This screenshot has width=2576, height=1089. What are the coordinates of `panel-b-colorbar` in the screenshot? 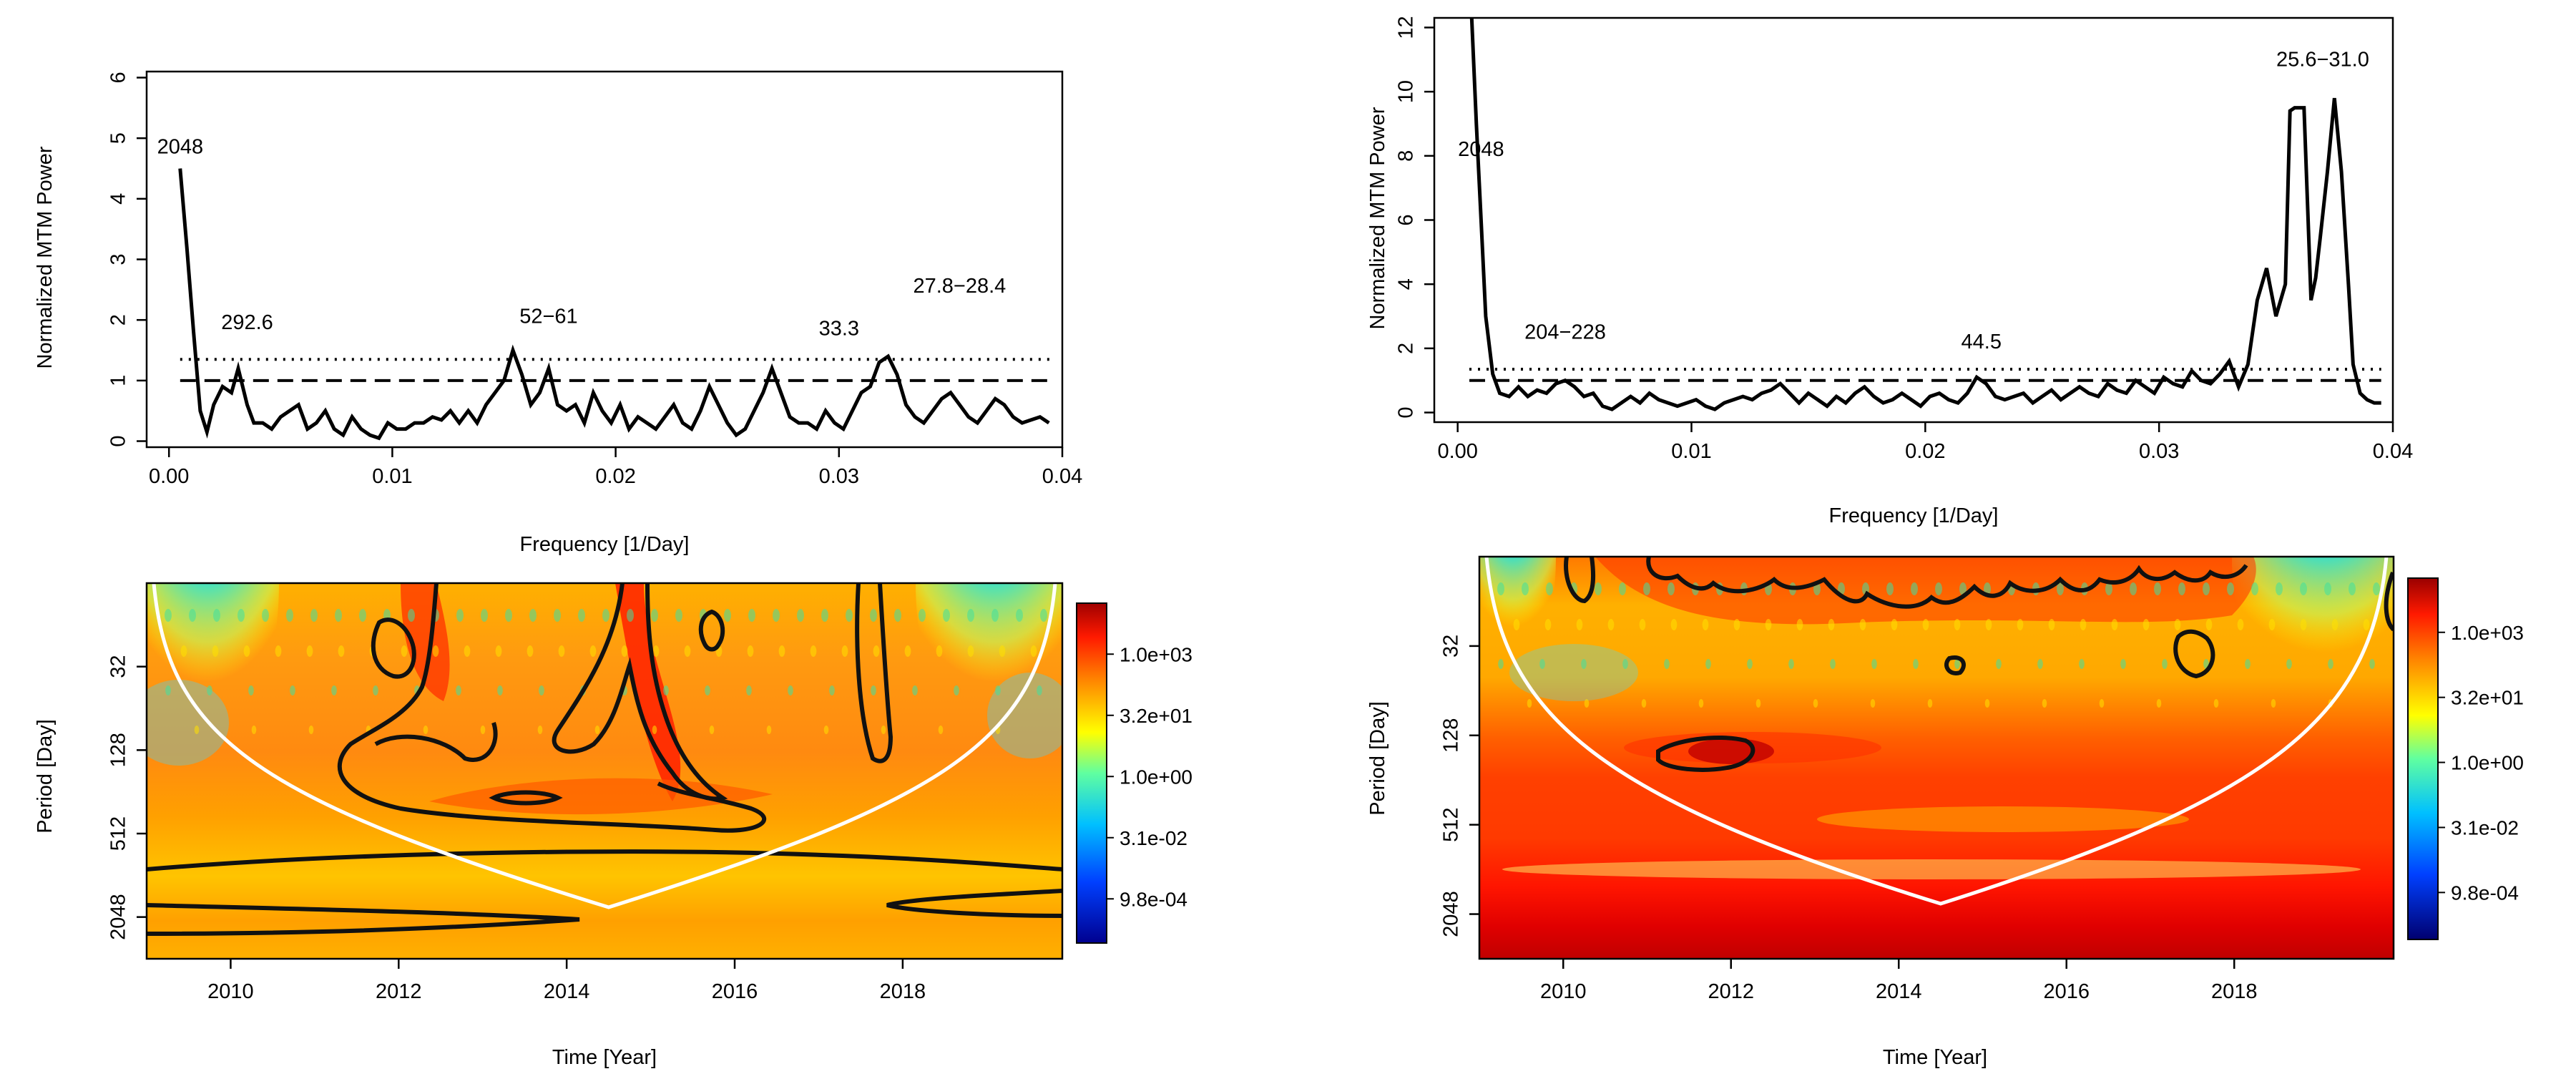 It's located at (2423, 758).